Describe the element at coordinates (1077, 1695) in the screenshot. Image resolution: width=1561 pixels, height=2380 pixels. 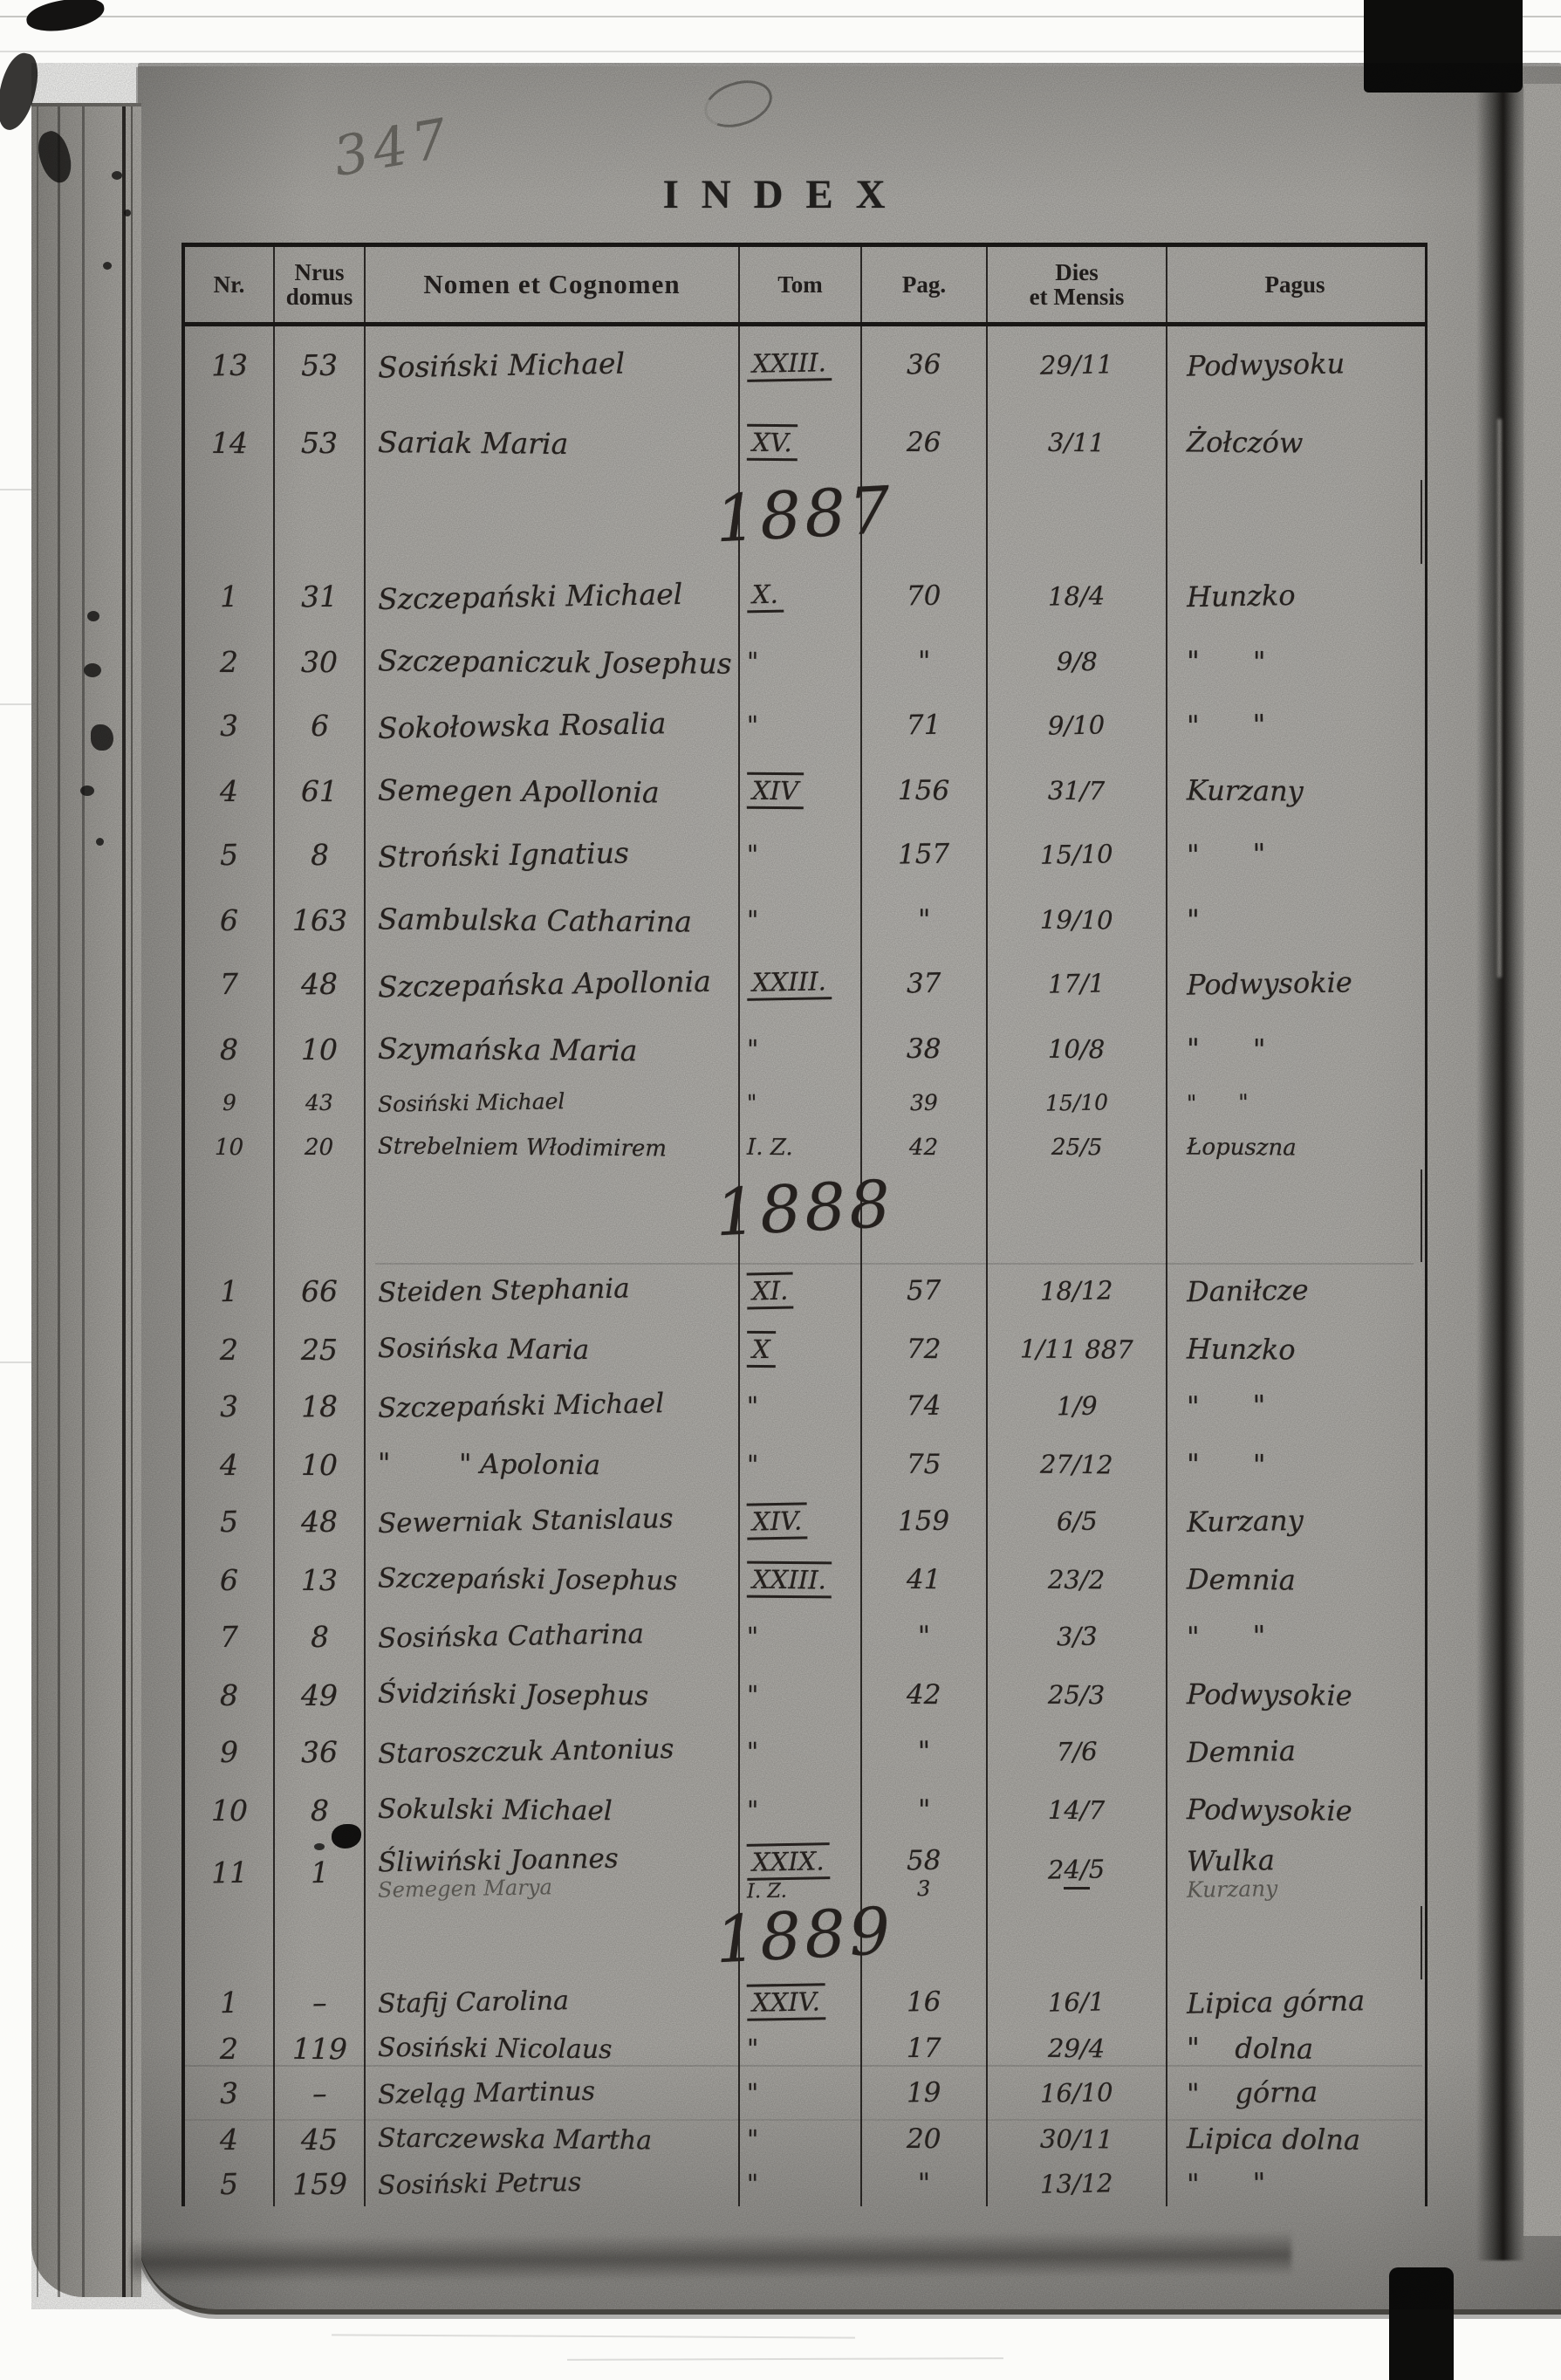
I see `dies-value: 25/3` at that location.